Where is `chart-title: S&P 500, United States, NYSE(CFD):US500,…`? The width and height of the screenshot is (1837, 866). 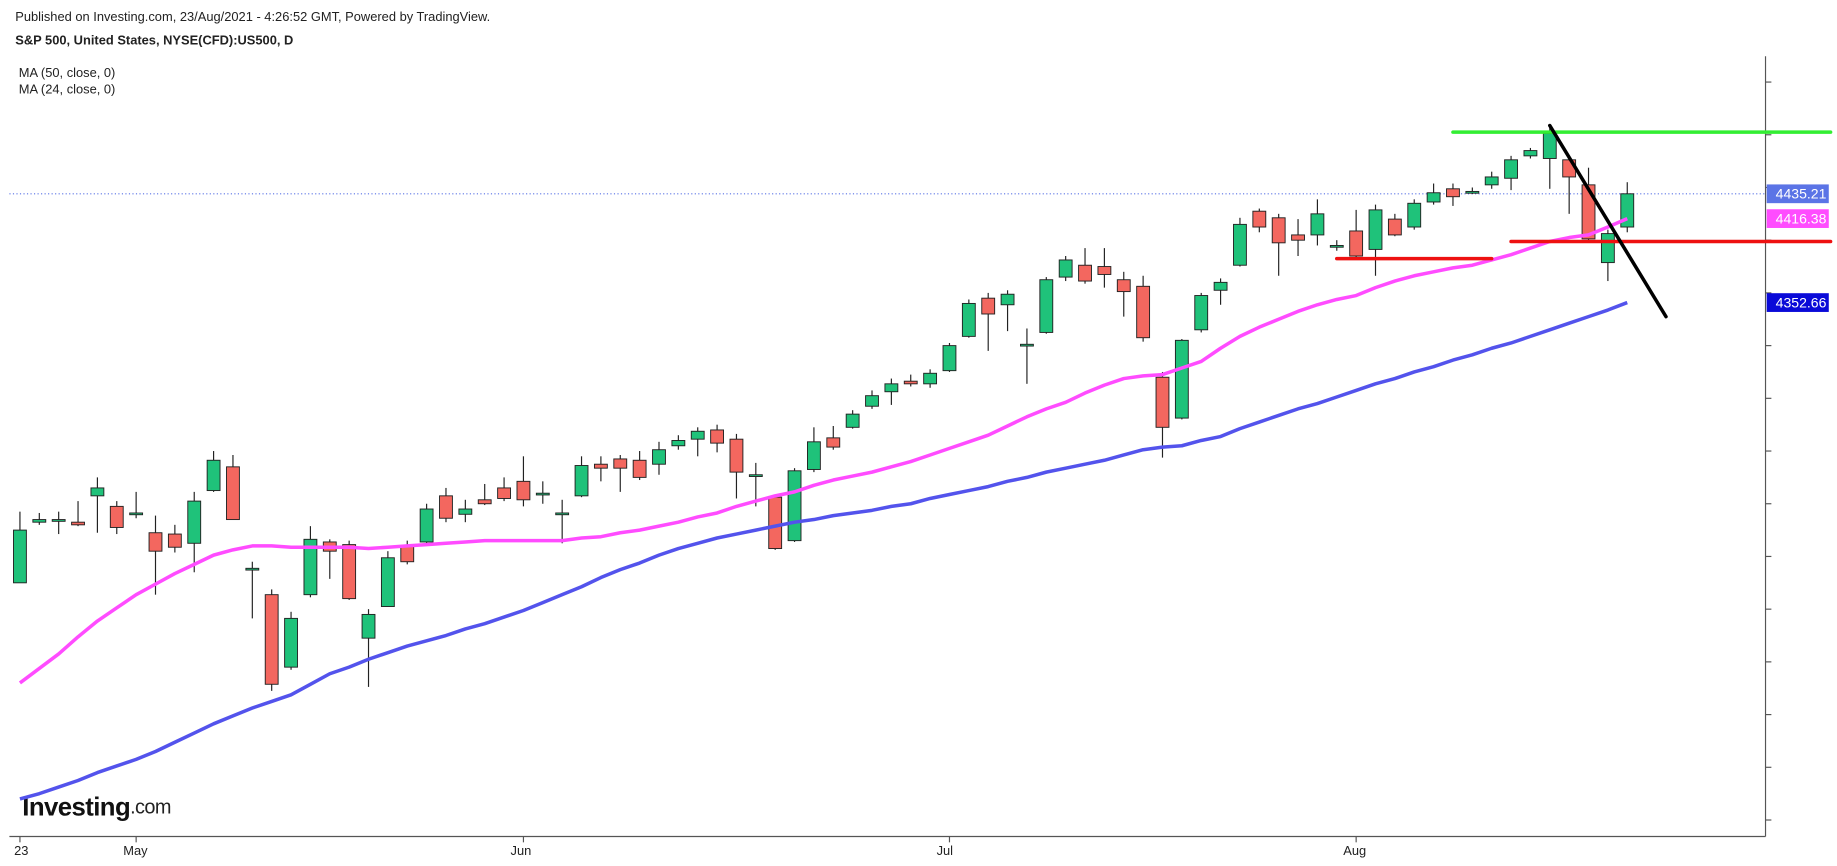
chart-title: S&P 500, United States, NYSE(CFD):US500,… is located at coordinates (154, 39).